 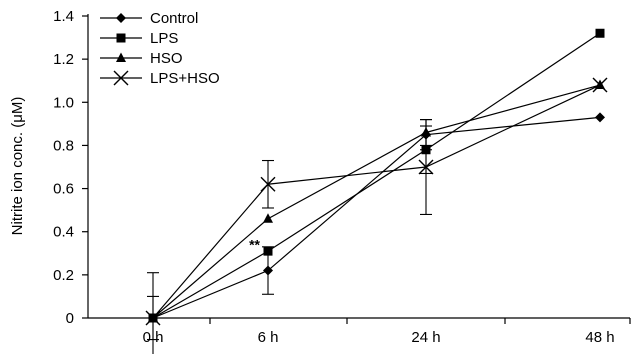 What do you see at coordinates (149, 18) in the screenshot?
I see `legend-entry: Control` at bounding box center [149, 18].